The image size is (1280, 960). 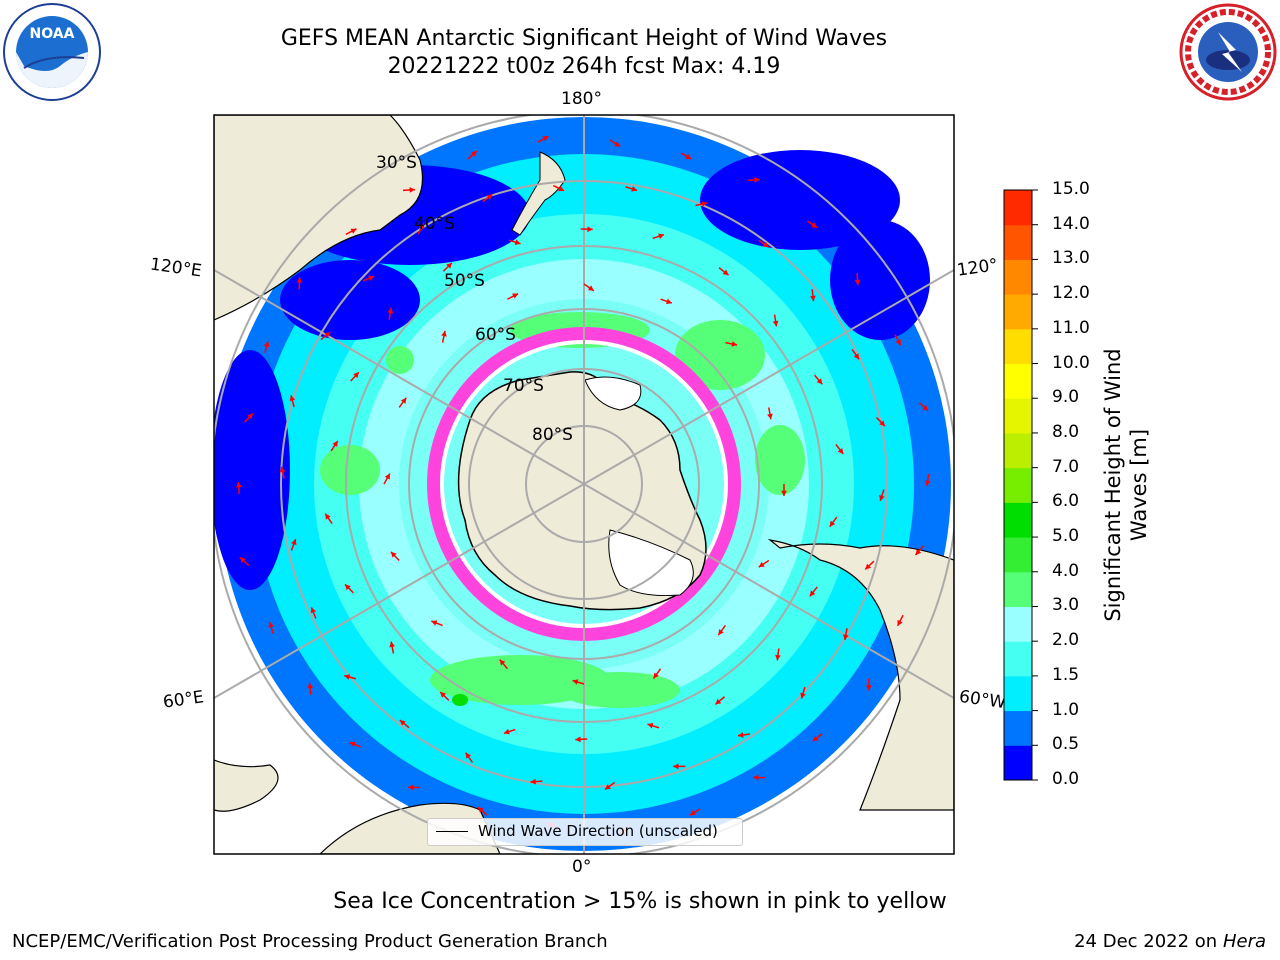 What do you see at coordinates (495, 335) in the screenshot?
I see `lat-label-60s: 60°S` at bounding box center [495, 335].